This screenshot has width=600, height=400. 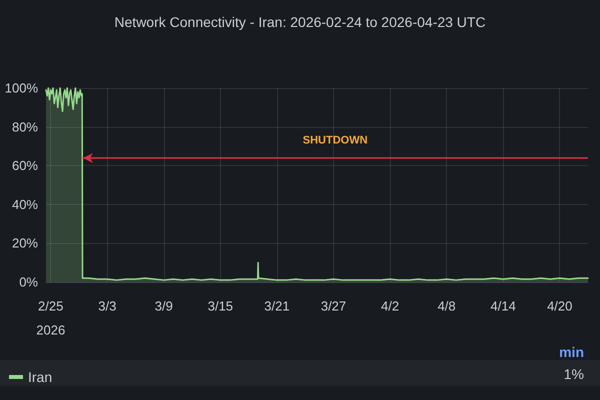 What do you see at coordinates (571, 352) in the screenshot?
I see `text: min` at bounding box center [571, 352].